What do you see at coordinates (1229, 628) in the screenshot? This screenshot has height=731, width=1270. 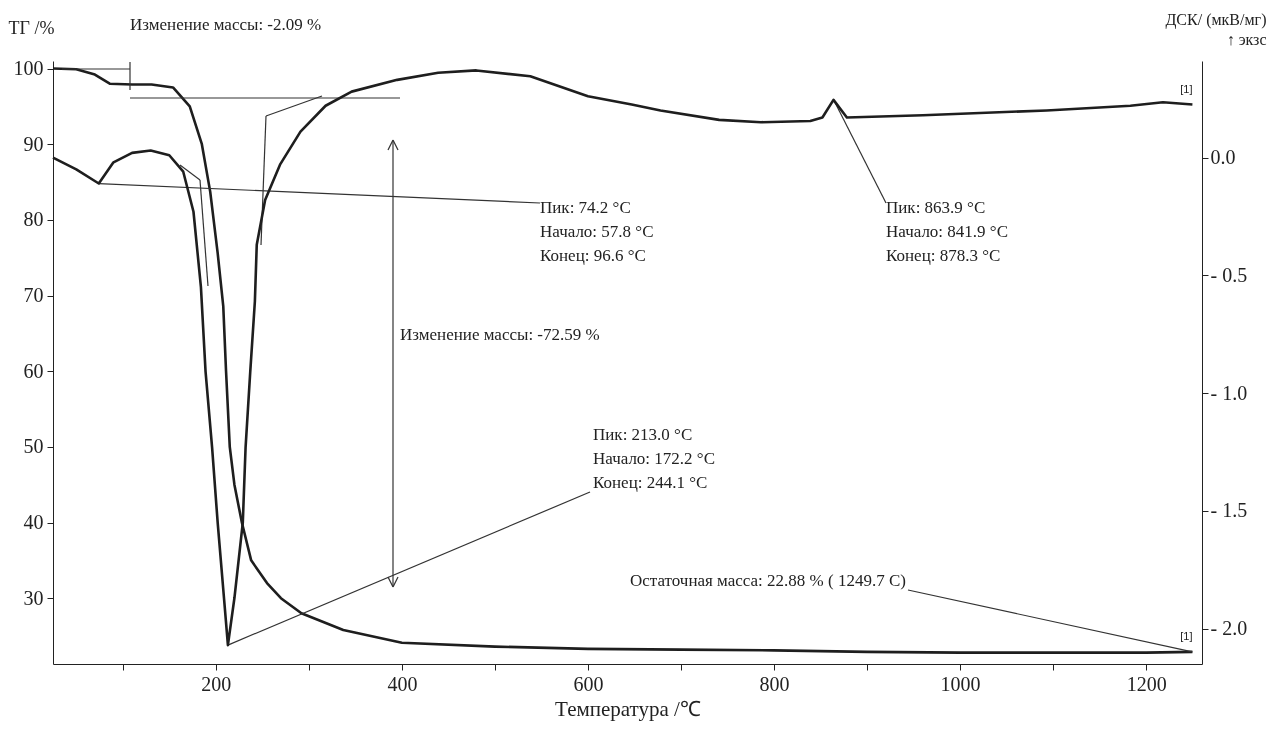 I see `y2-tick-label: - 2.0` at bounding box center [1229, 628].